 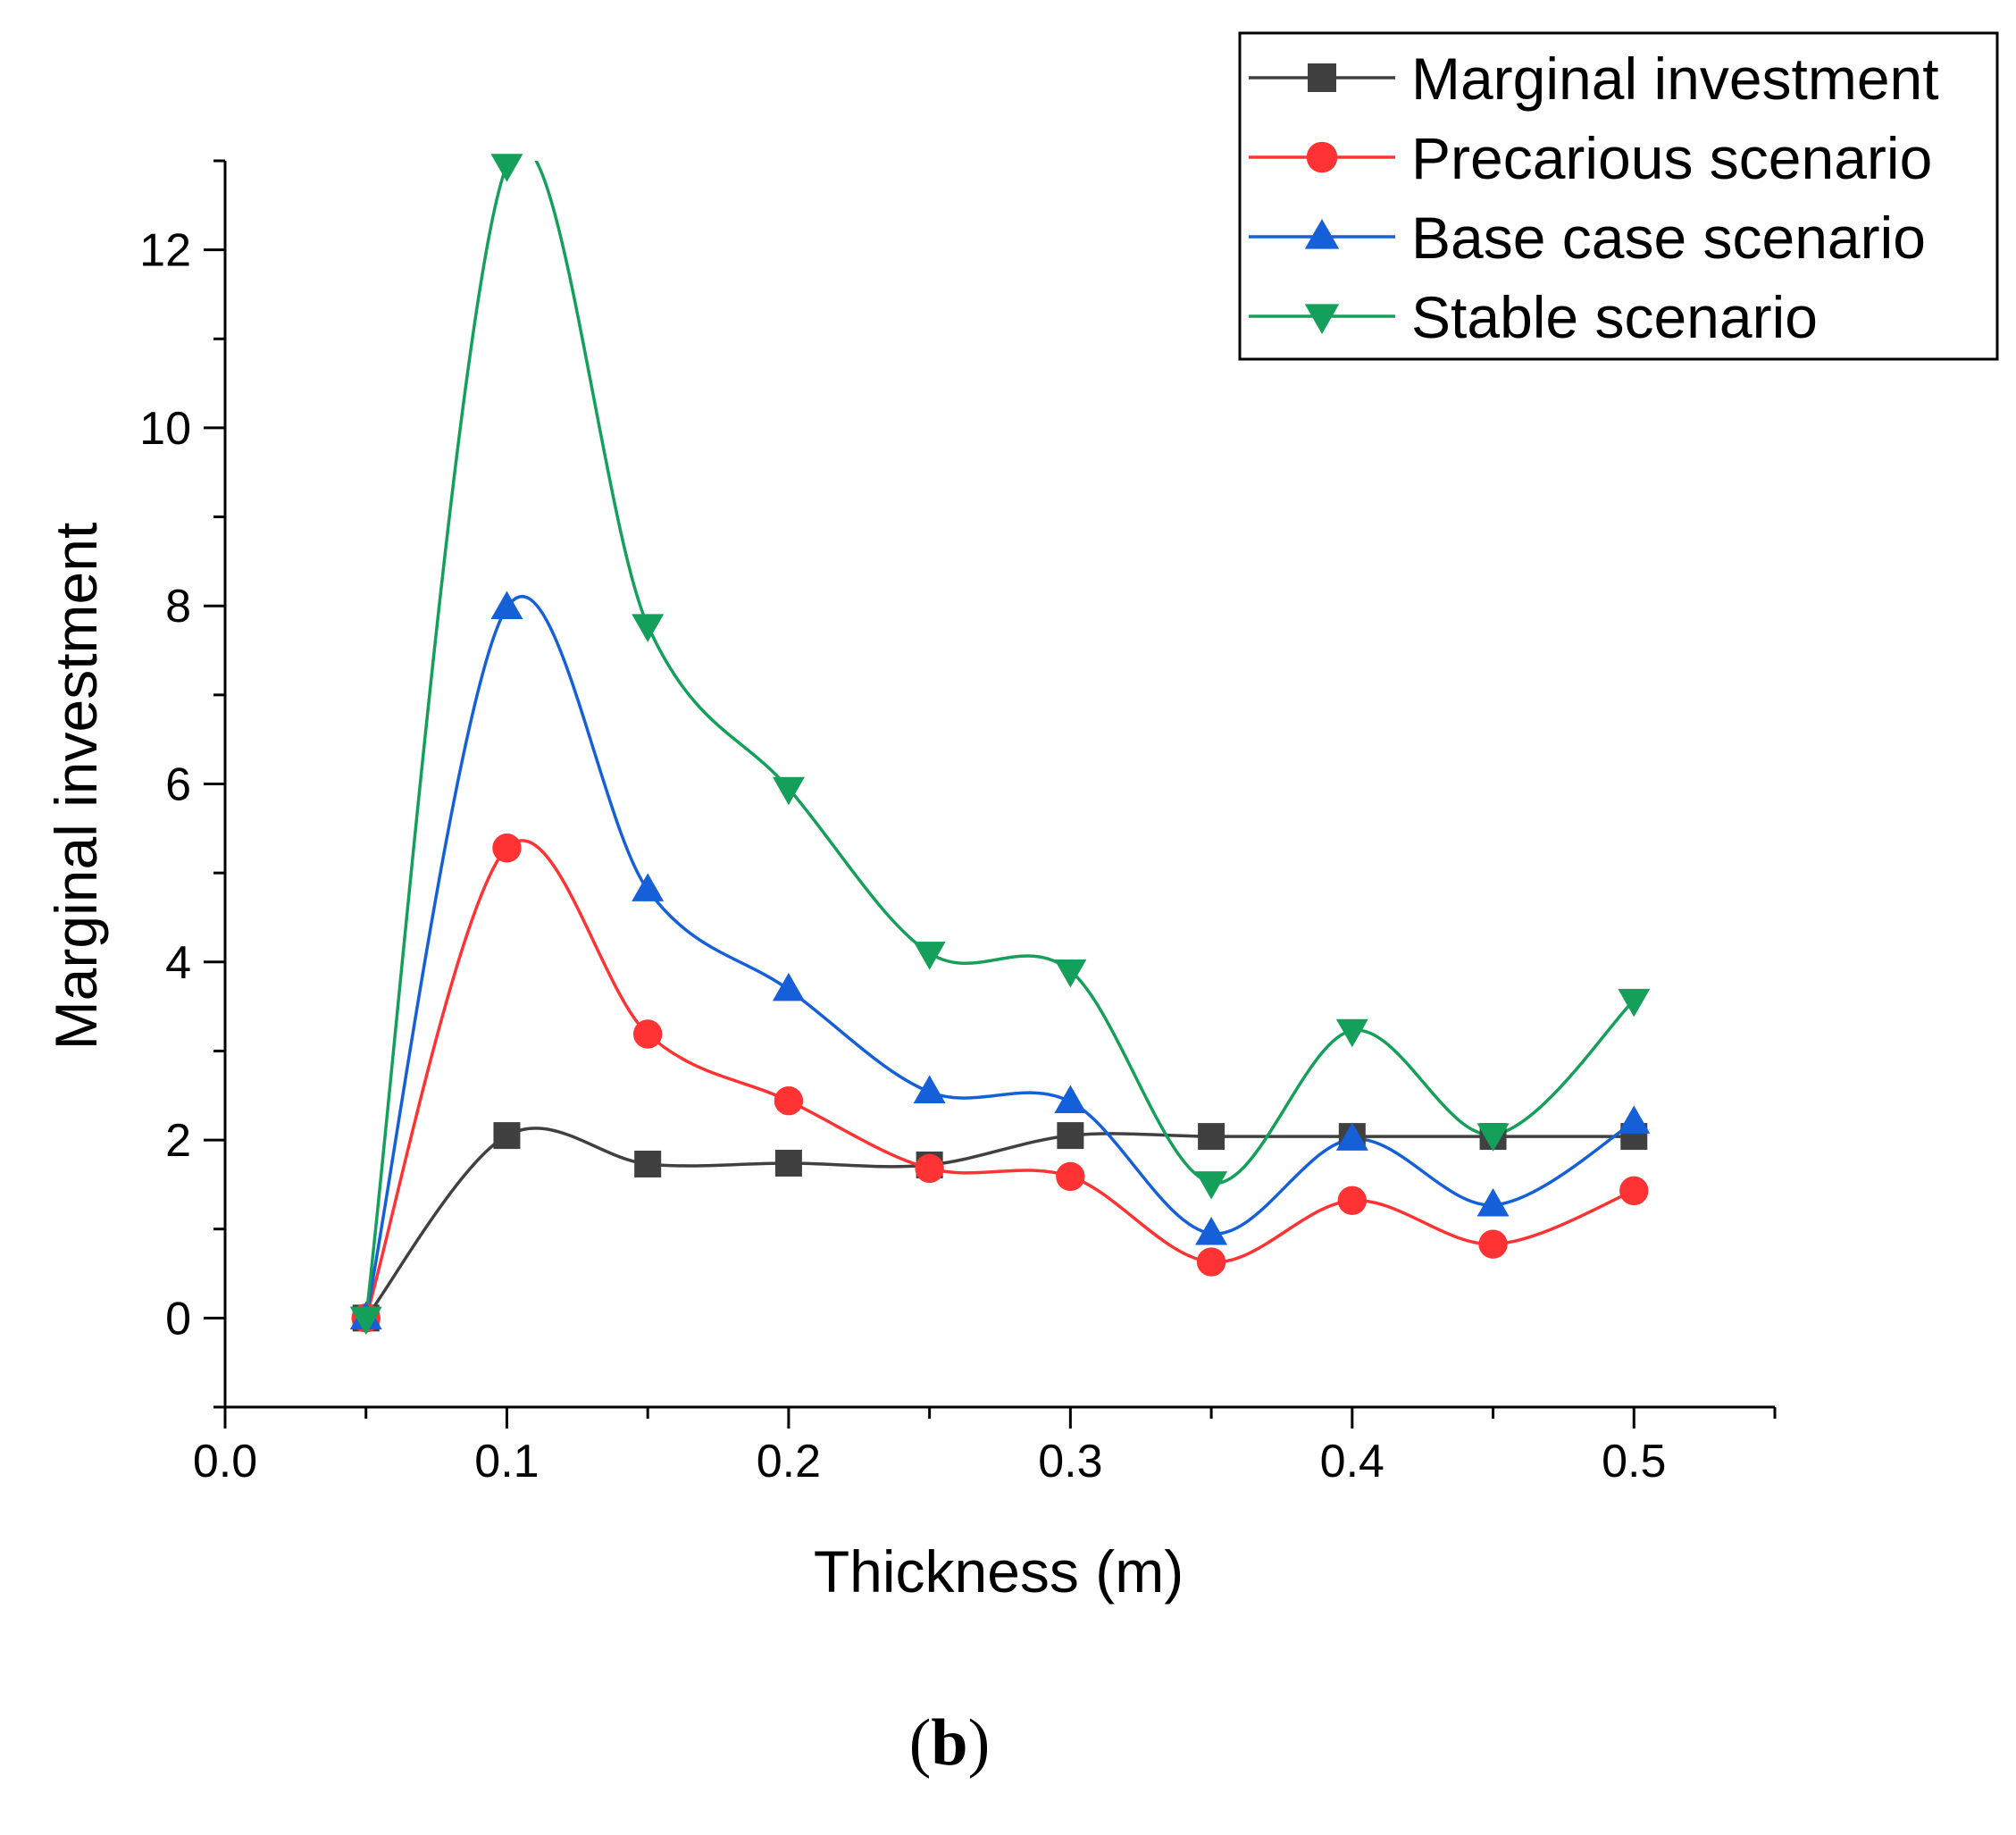 I want to click on panel-label: (b), so click(x=949, y=1743).